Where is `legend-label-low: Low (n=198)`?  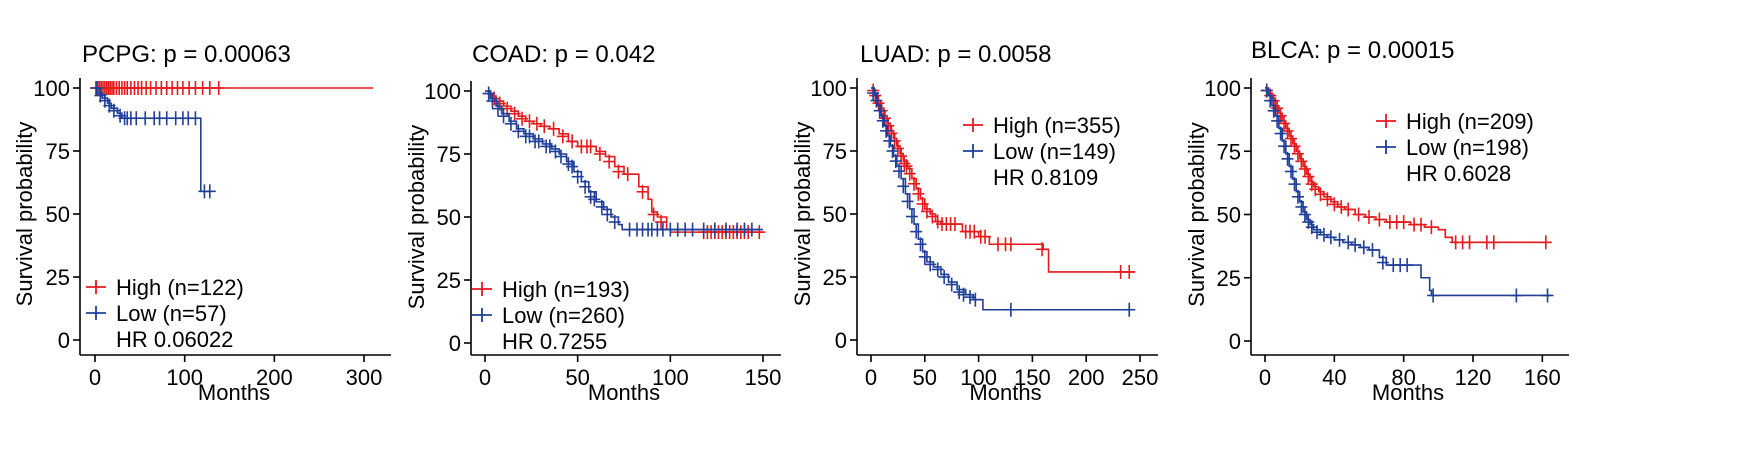
legend-label-low: Low (n=198) is located at coordinates (1467, 147).